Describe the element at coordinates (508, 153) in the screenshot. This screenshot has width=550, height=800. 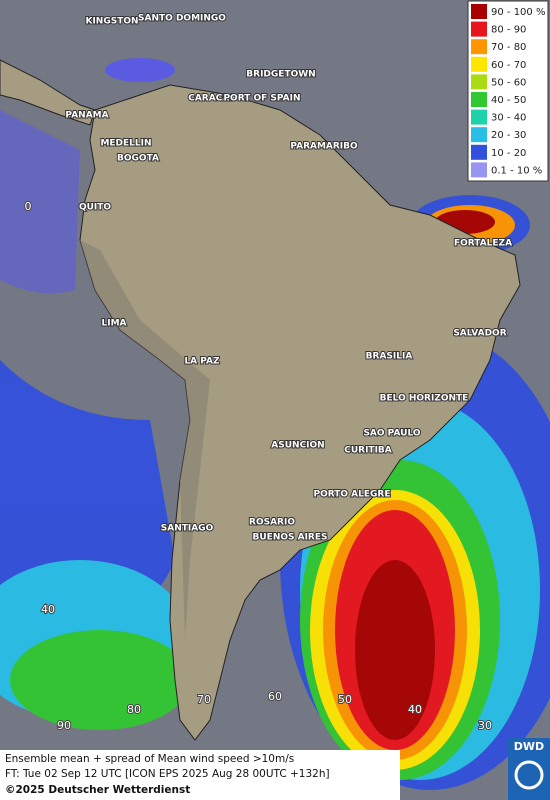
I see `legend-label: 10 - 20` at that location.